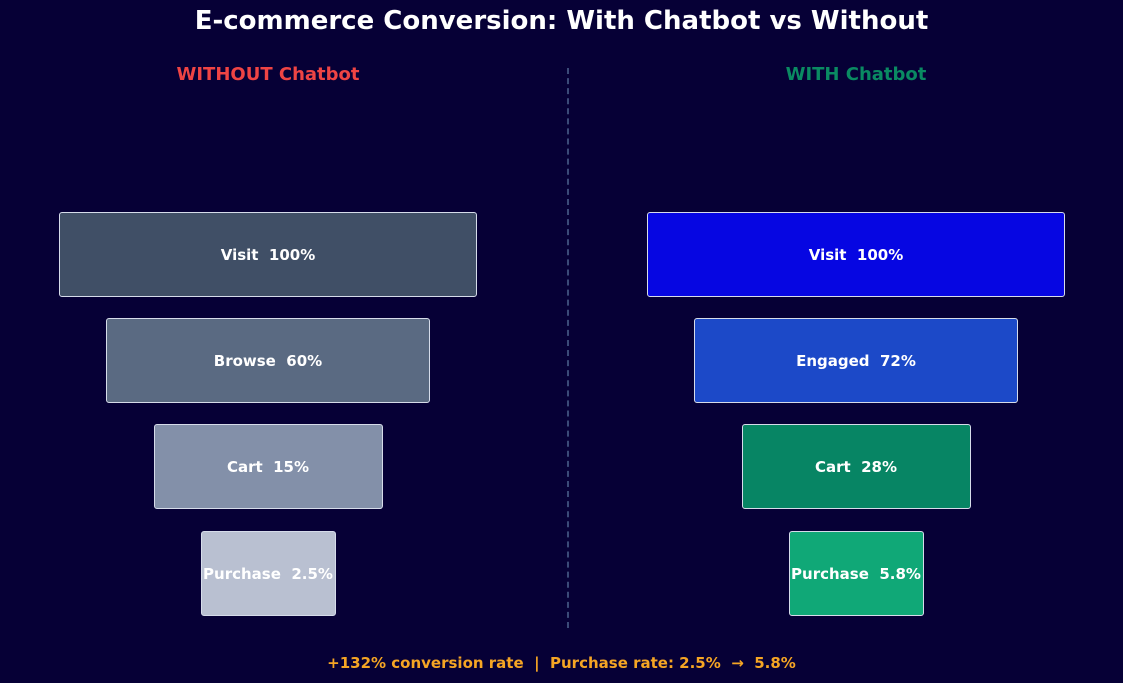  Describe the element at coordinates (568, 348) in the screenshot. I see `panel-divider` at that location.